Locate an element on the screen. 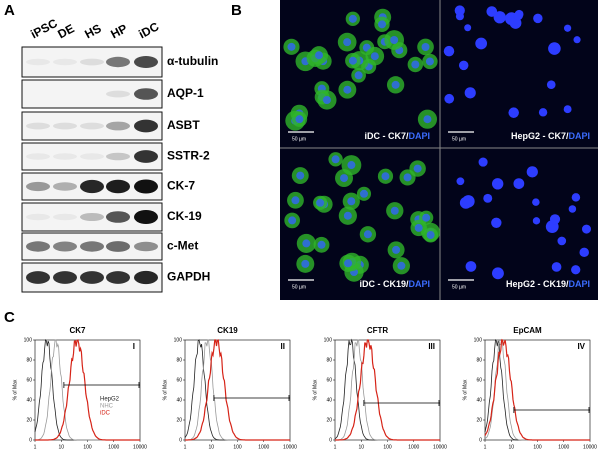 The width and height of the screenshot is (600, 458). image-caption: iDC - CK19/DAPI is located at coordinates (394, 284).